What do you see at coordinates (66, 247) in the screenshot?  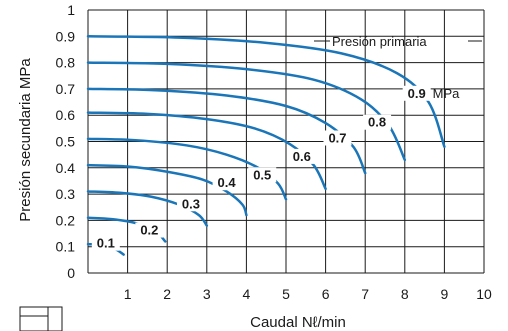 I see `y-tick-label-0.1: 0.1` at bounding box center [66, 247].